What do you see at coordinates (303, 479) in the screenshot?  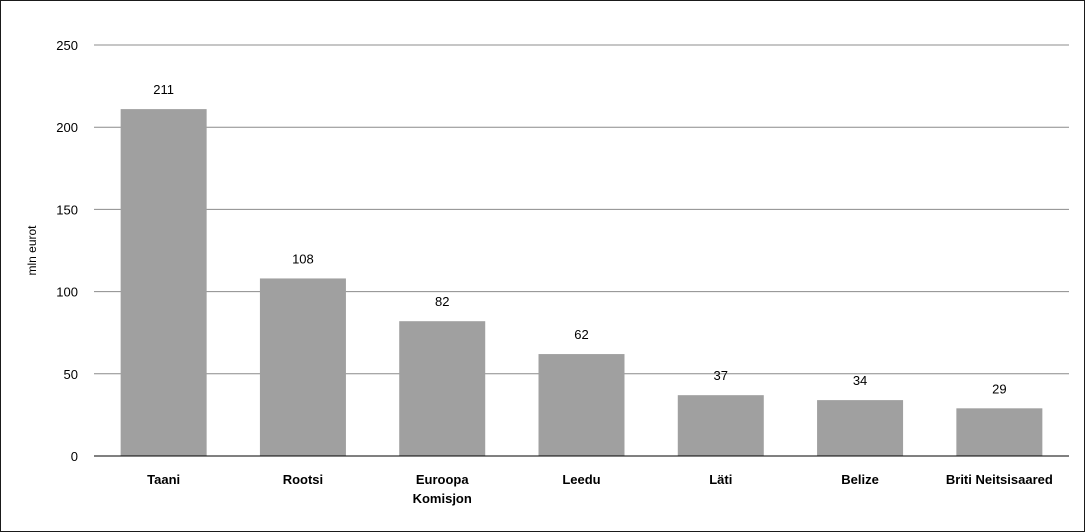 I see `x-category-label: Rootsi` at bounding box center [303, 479].